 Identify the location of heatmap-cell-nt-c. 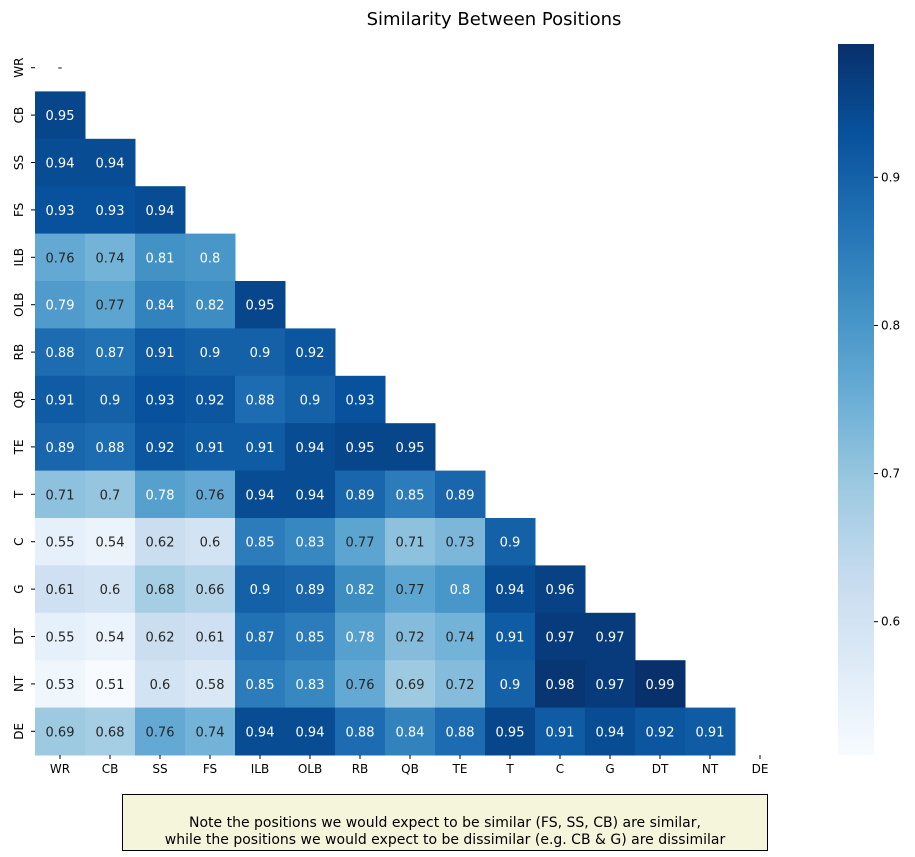
(560, 684).